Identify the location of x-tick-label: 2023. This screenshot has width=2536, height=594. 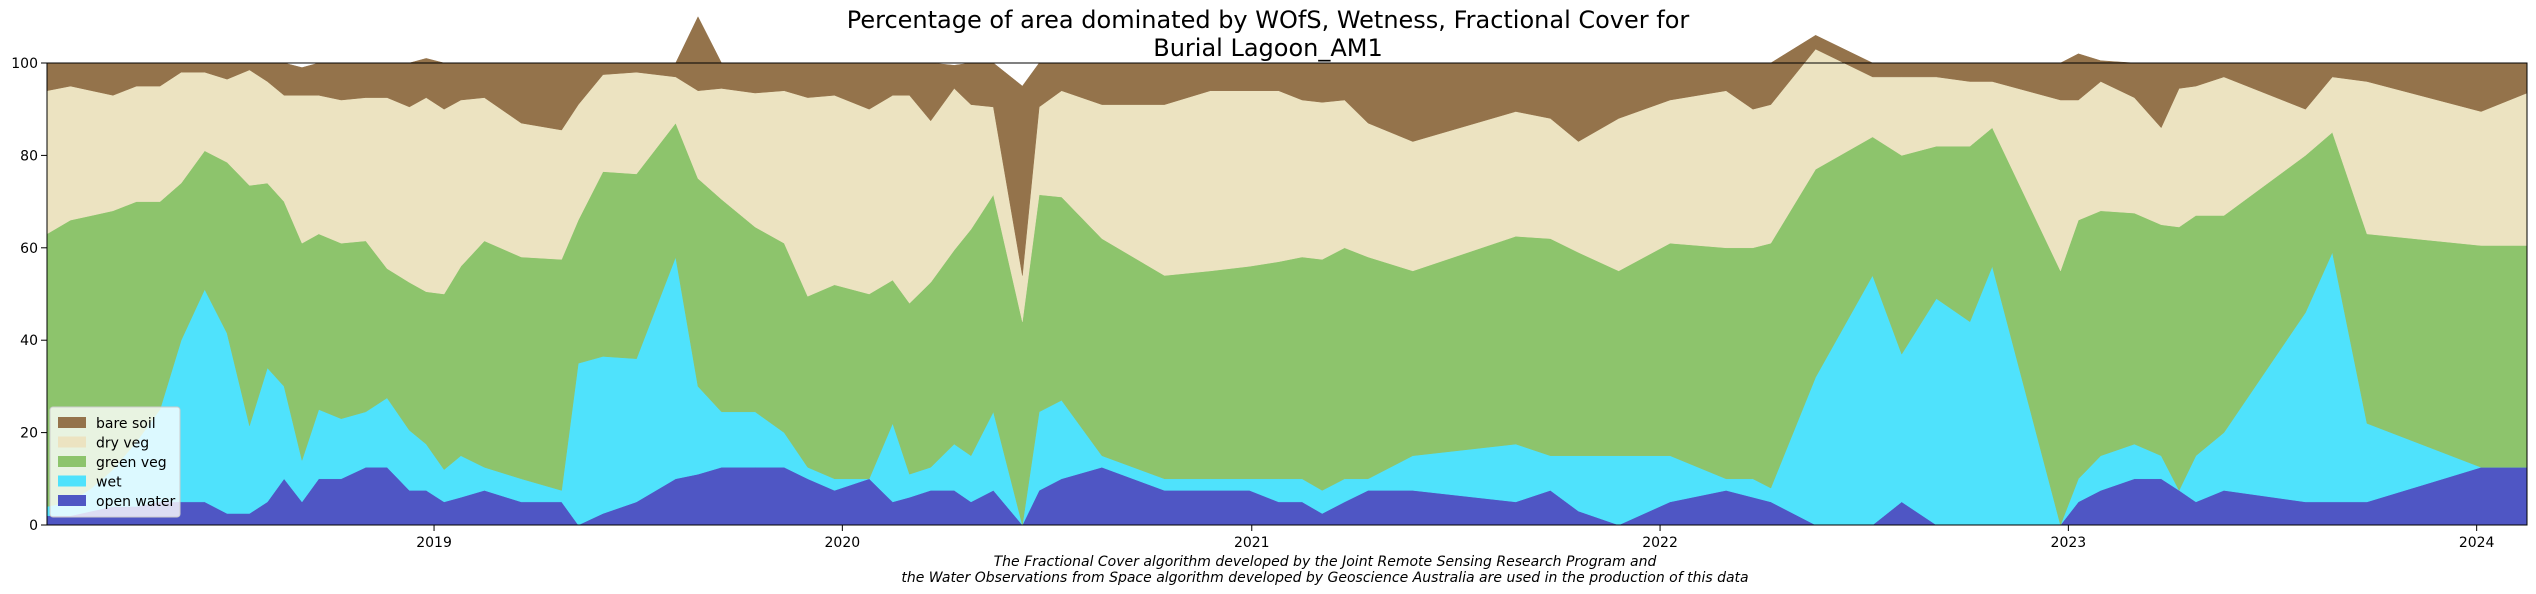
(2069, 543).